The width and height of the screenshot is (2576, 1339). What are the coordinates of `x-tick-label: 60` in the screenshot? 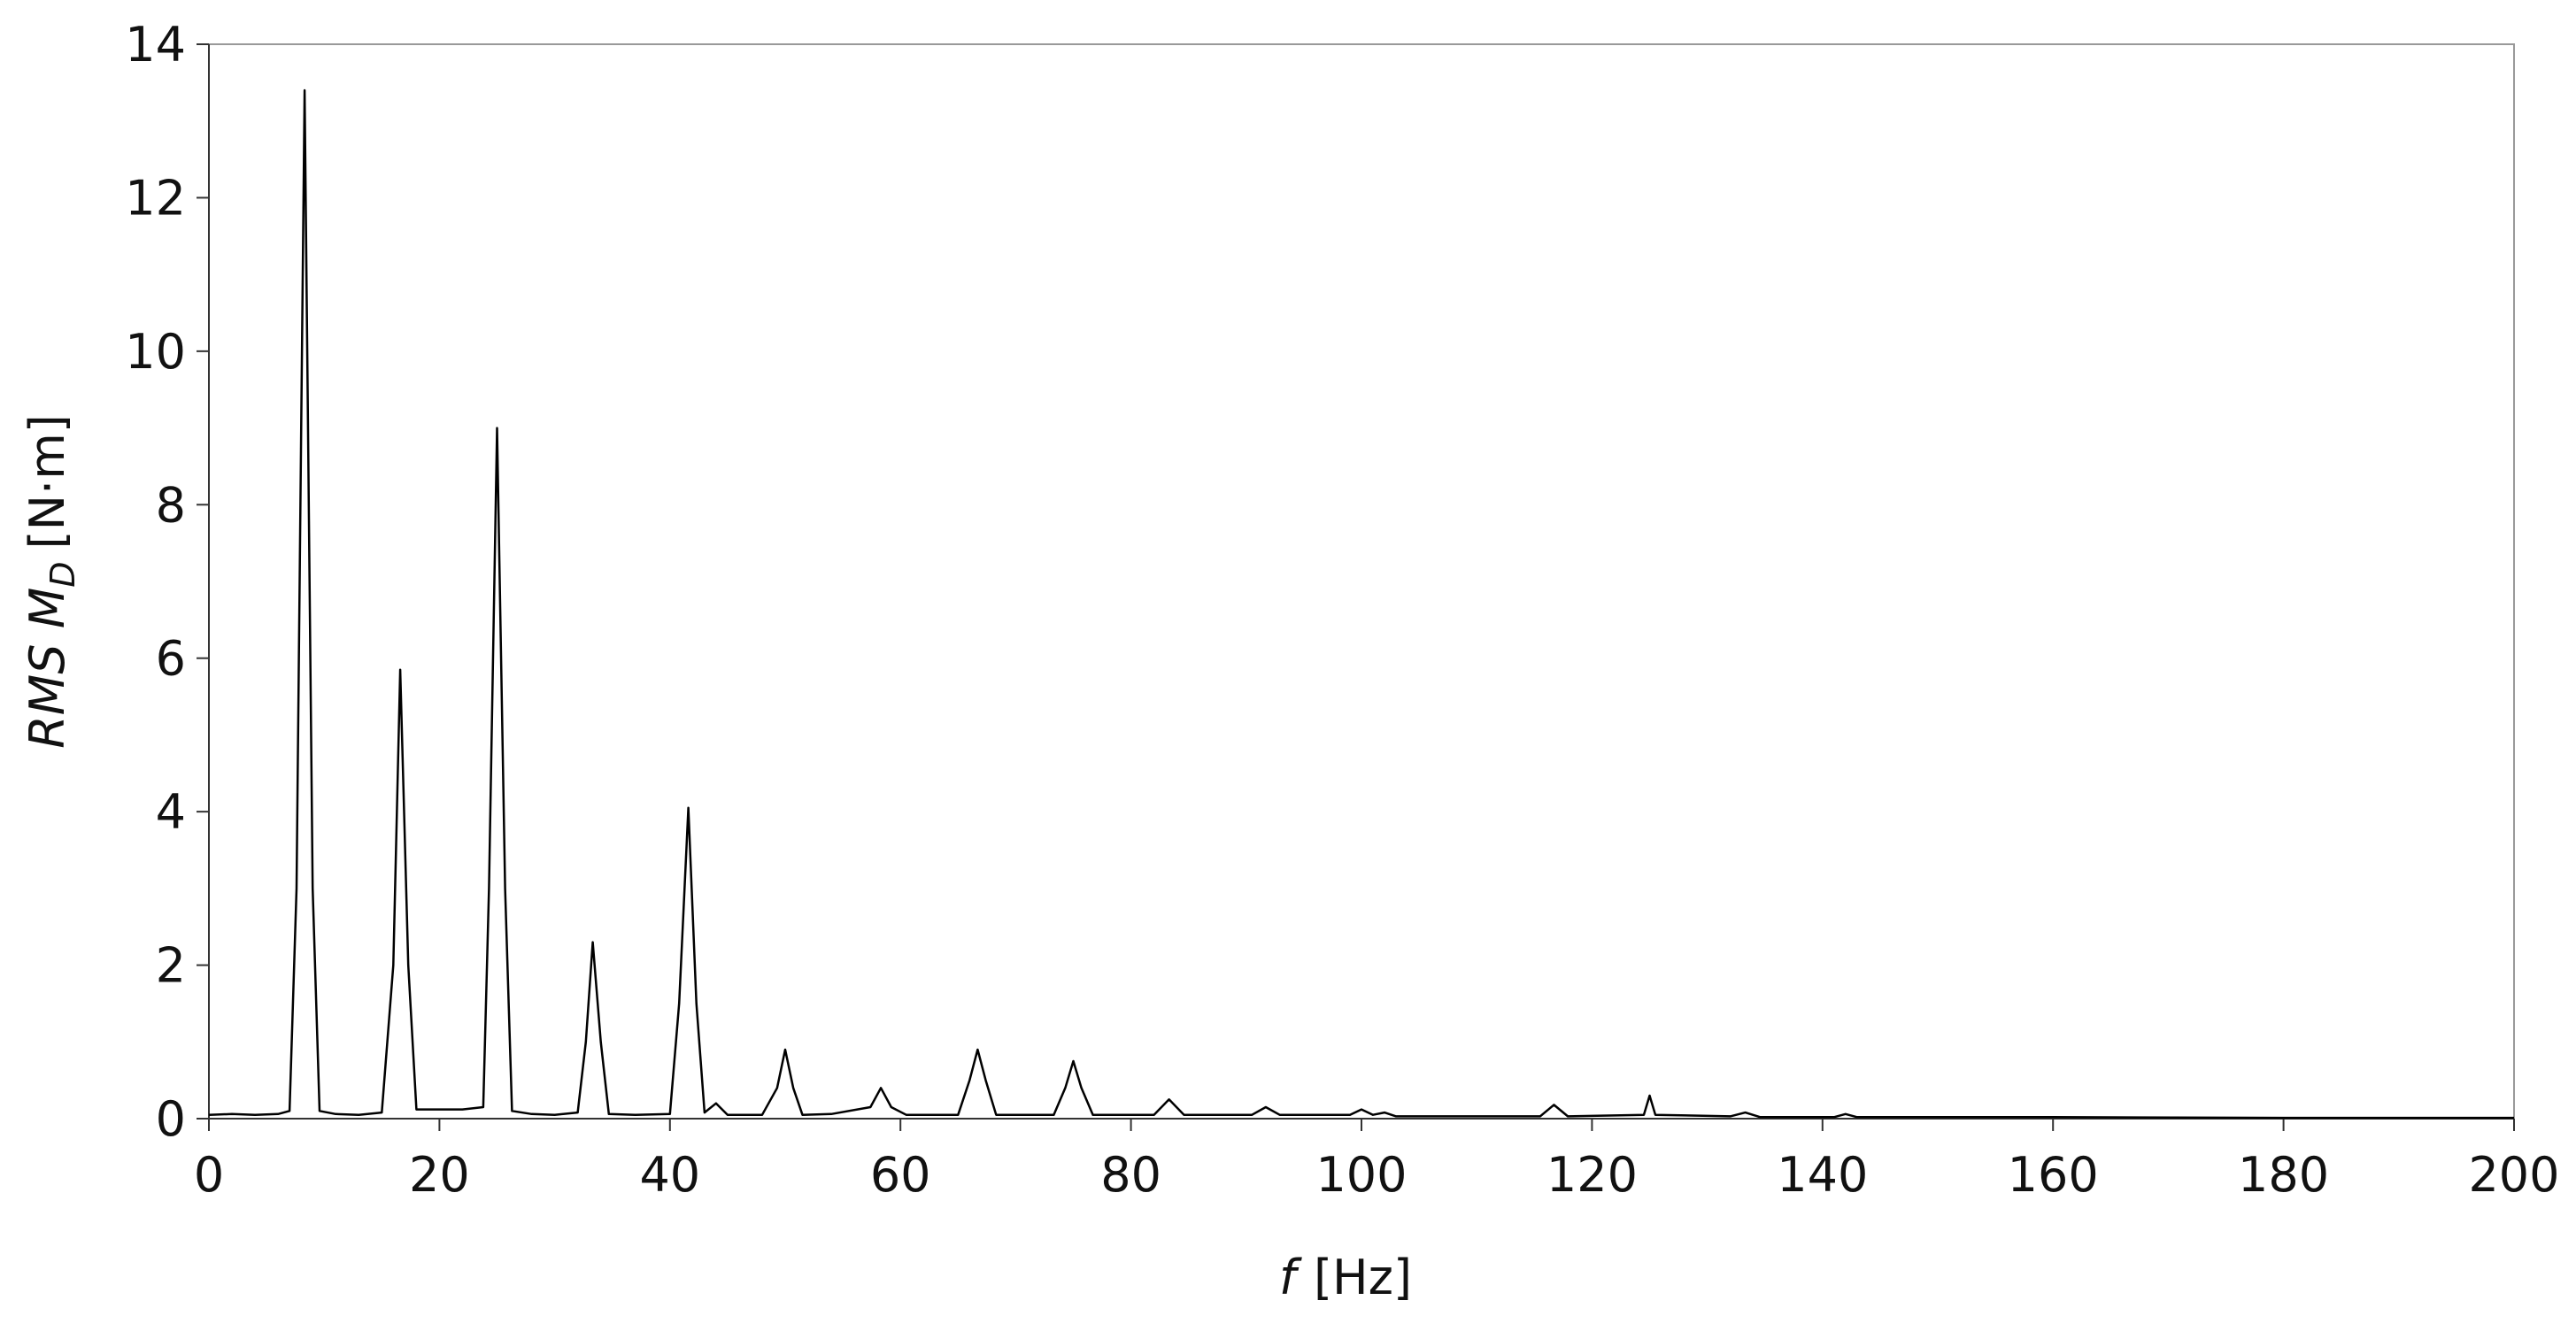 It's located at (900, 1175).